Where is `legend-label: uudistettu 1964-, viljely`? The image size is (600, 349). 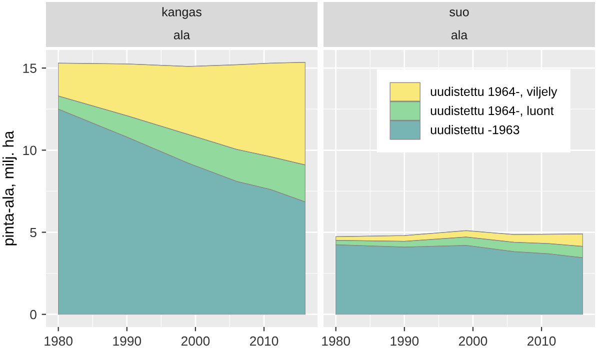
legend-label: uudistettu 1964-, viljely is located at coordinates (494, 92).